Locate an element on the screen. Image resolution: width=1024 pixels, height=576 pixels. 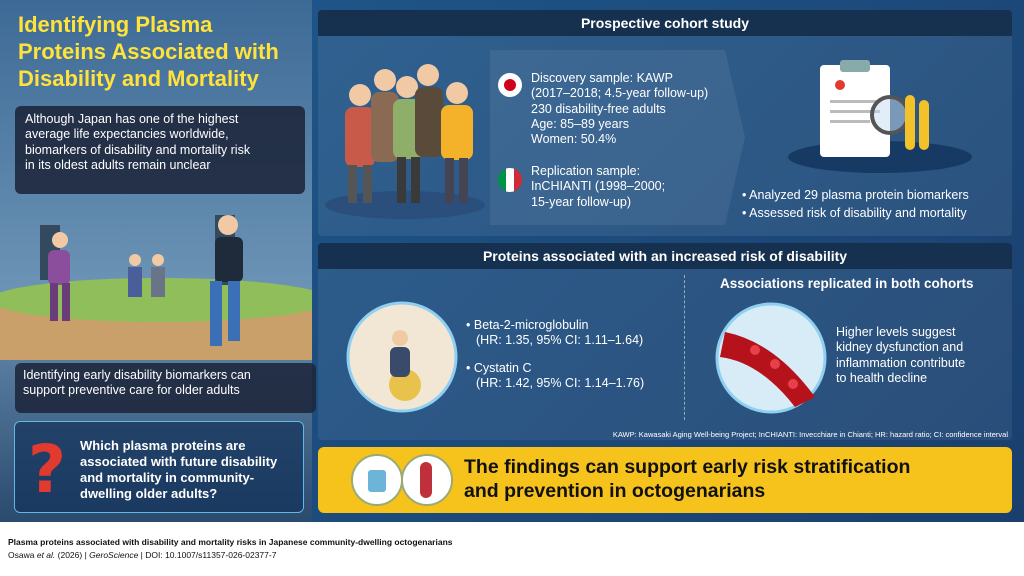
citation-doi: | DOI: 10.1007/s11357-026-02377-7 is located at coordinates (207, 555).